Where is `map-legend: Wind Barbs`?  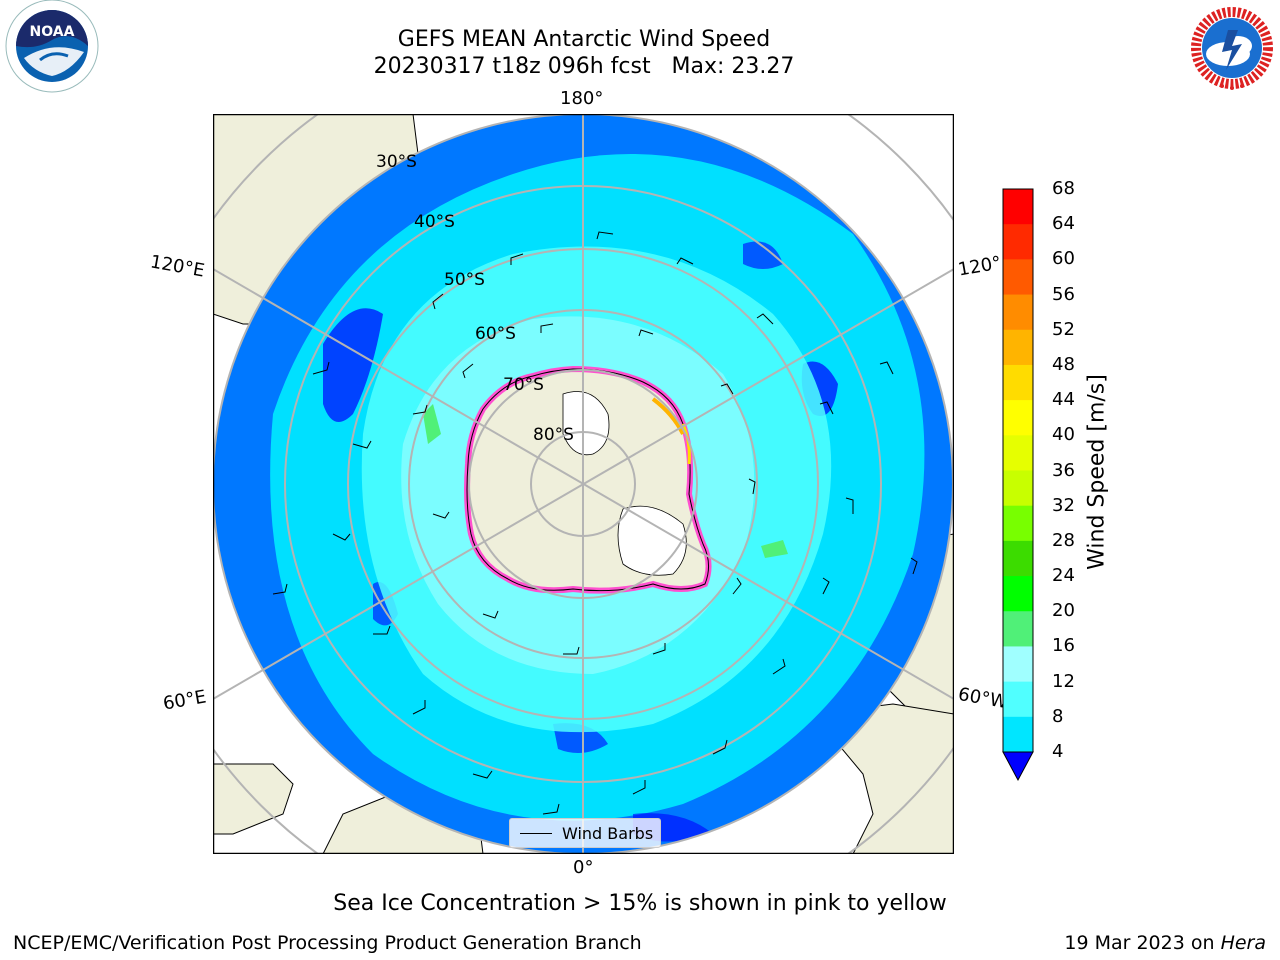 map-legend: Wind Barbs is located at coordinates (585, 833).